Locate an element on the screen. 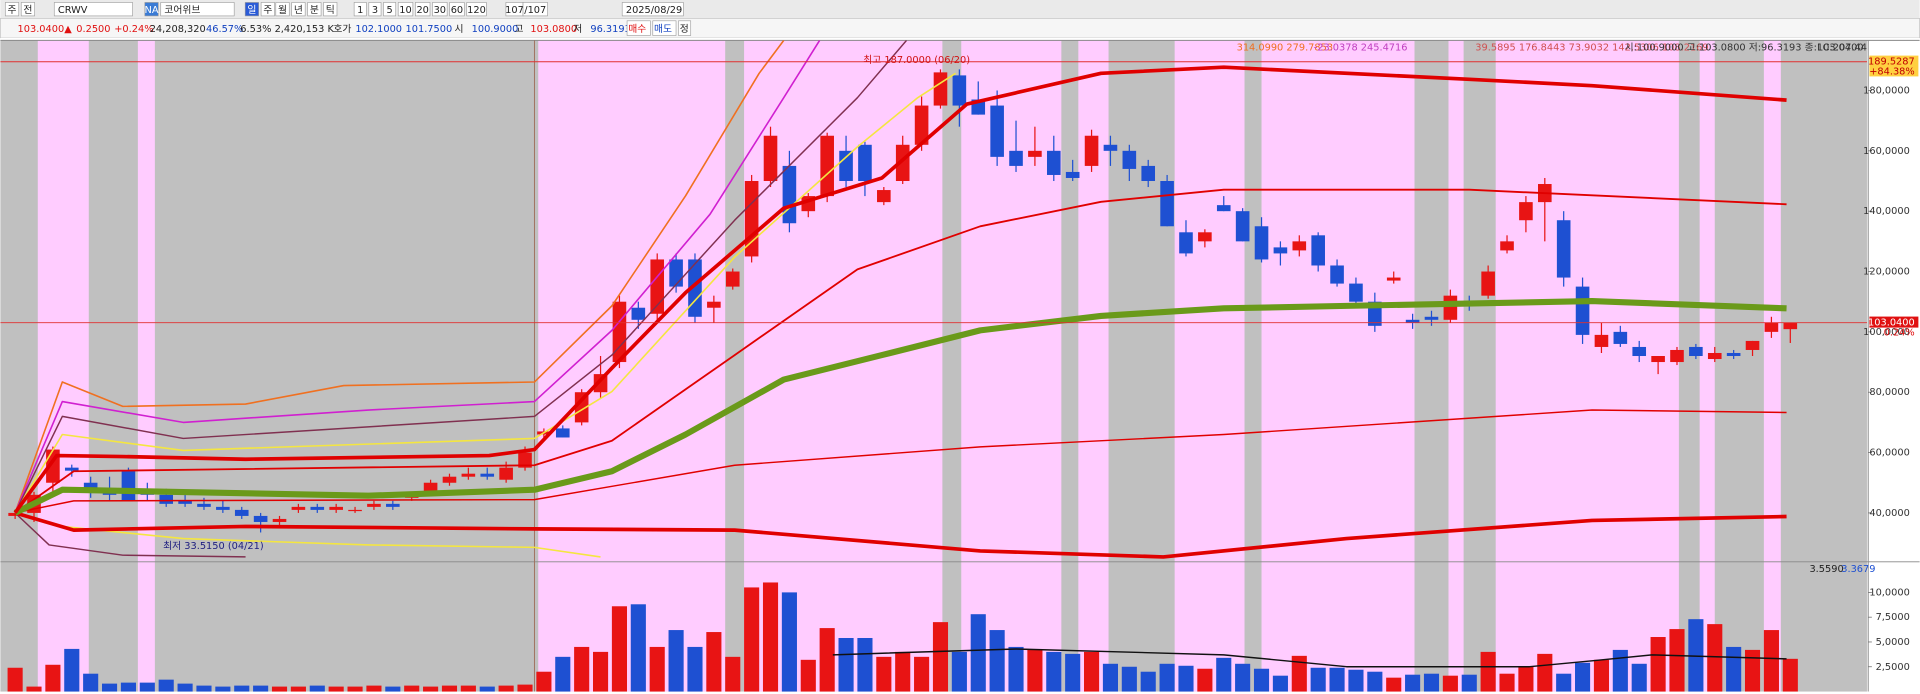 Image resolution: width=1920 pixels, height=694 pixels. toolbar-label: CRWV is located at coordinates (73, 10).